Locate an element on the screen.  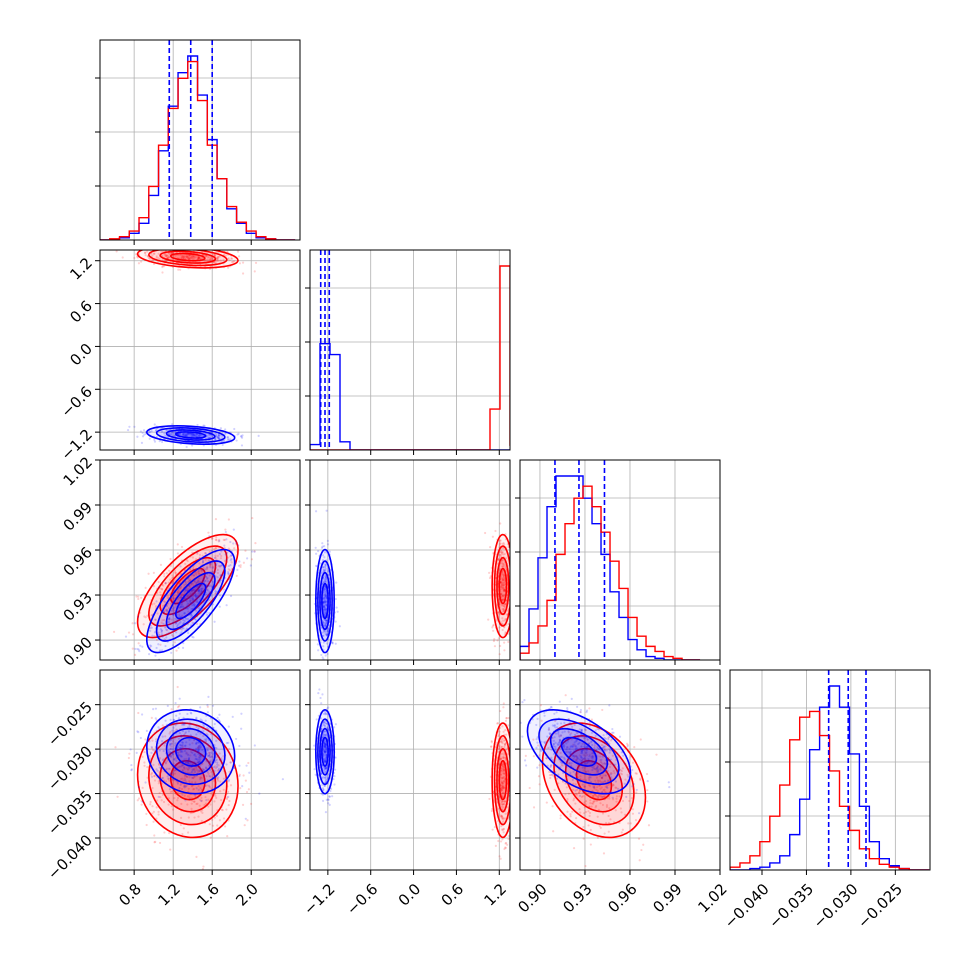
panel-frame is located at coordinates (200, 560).